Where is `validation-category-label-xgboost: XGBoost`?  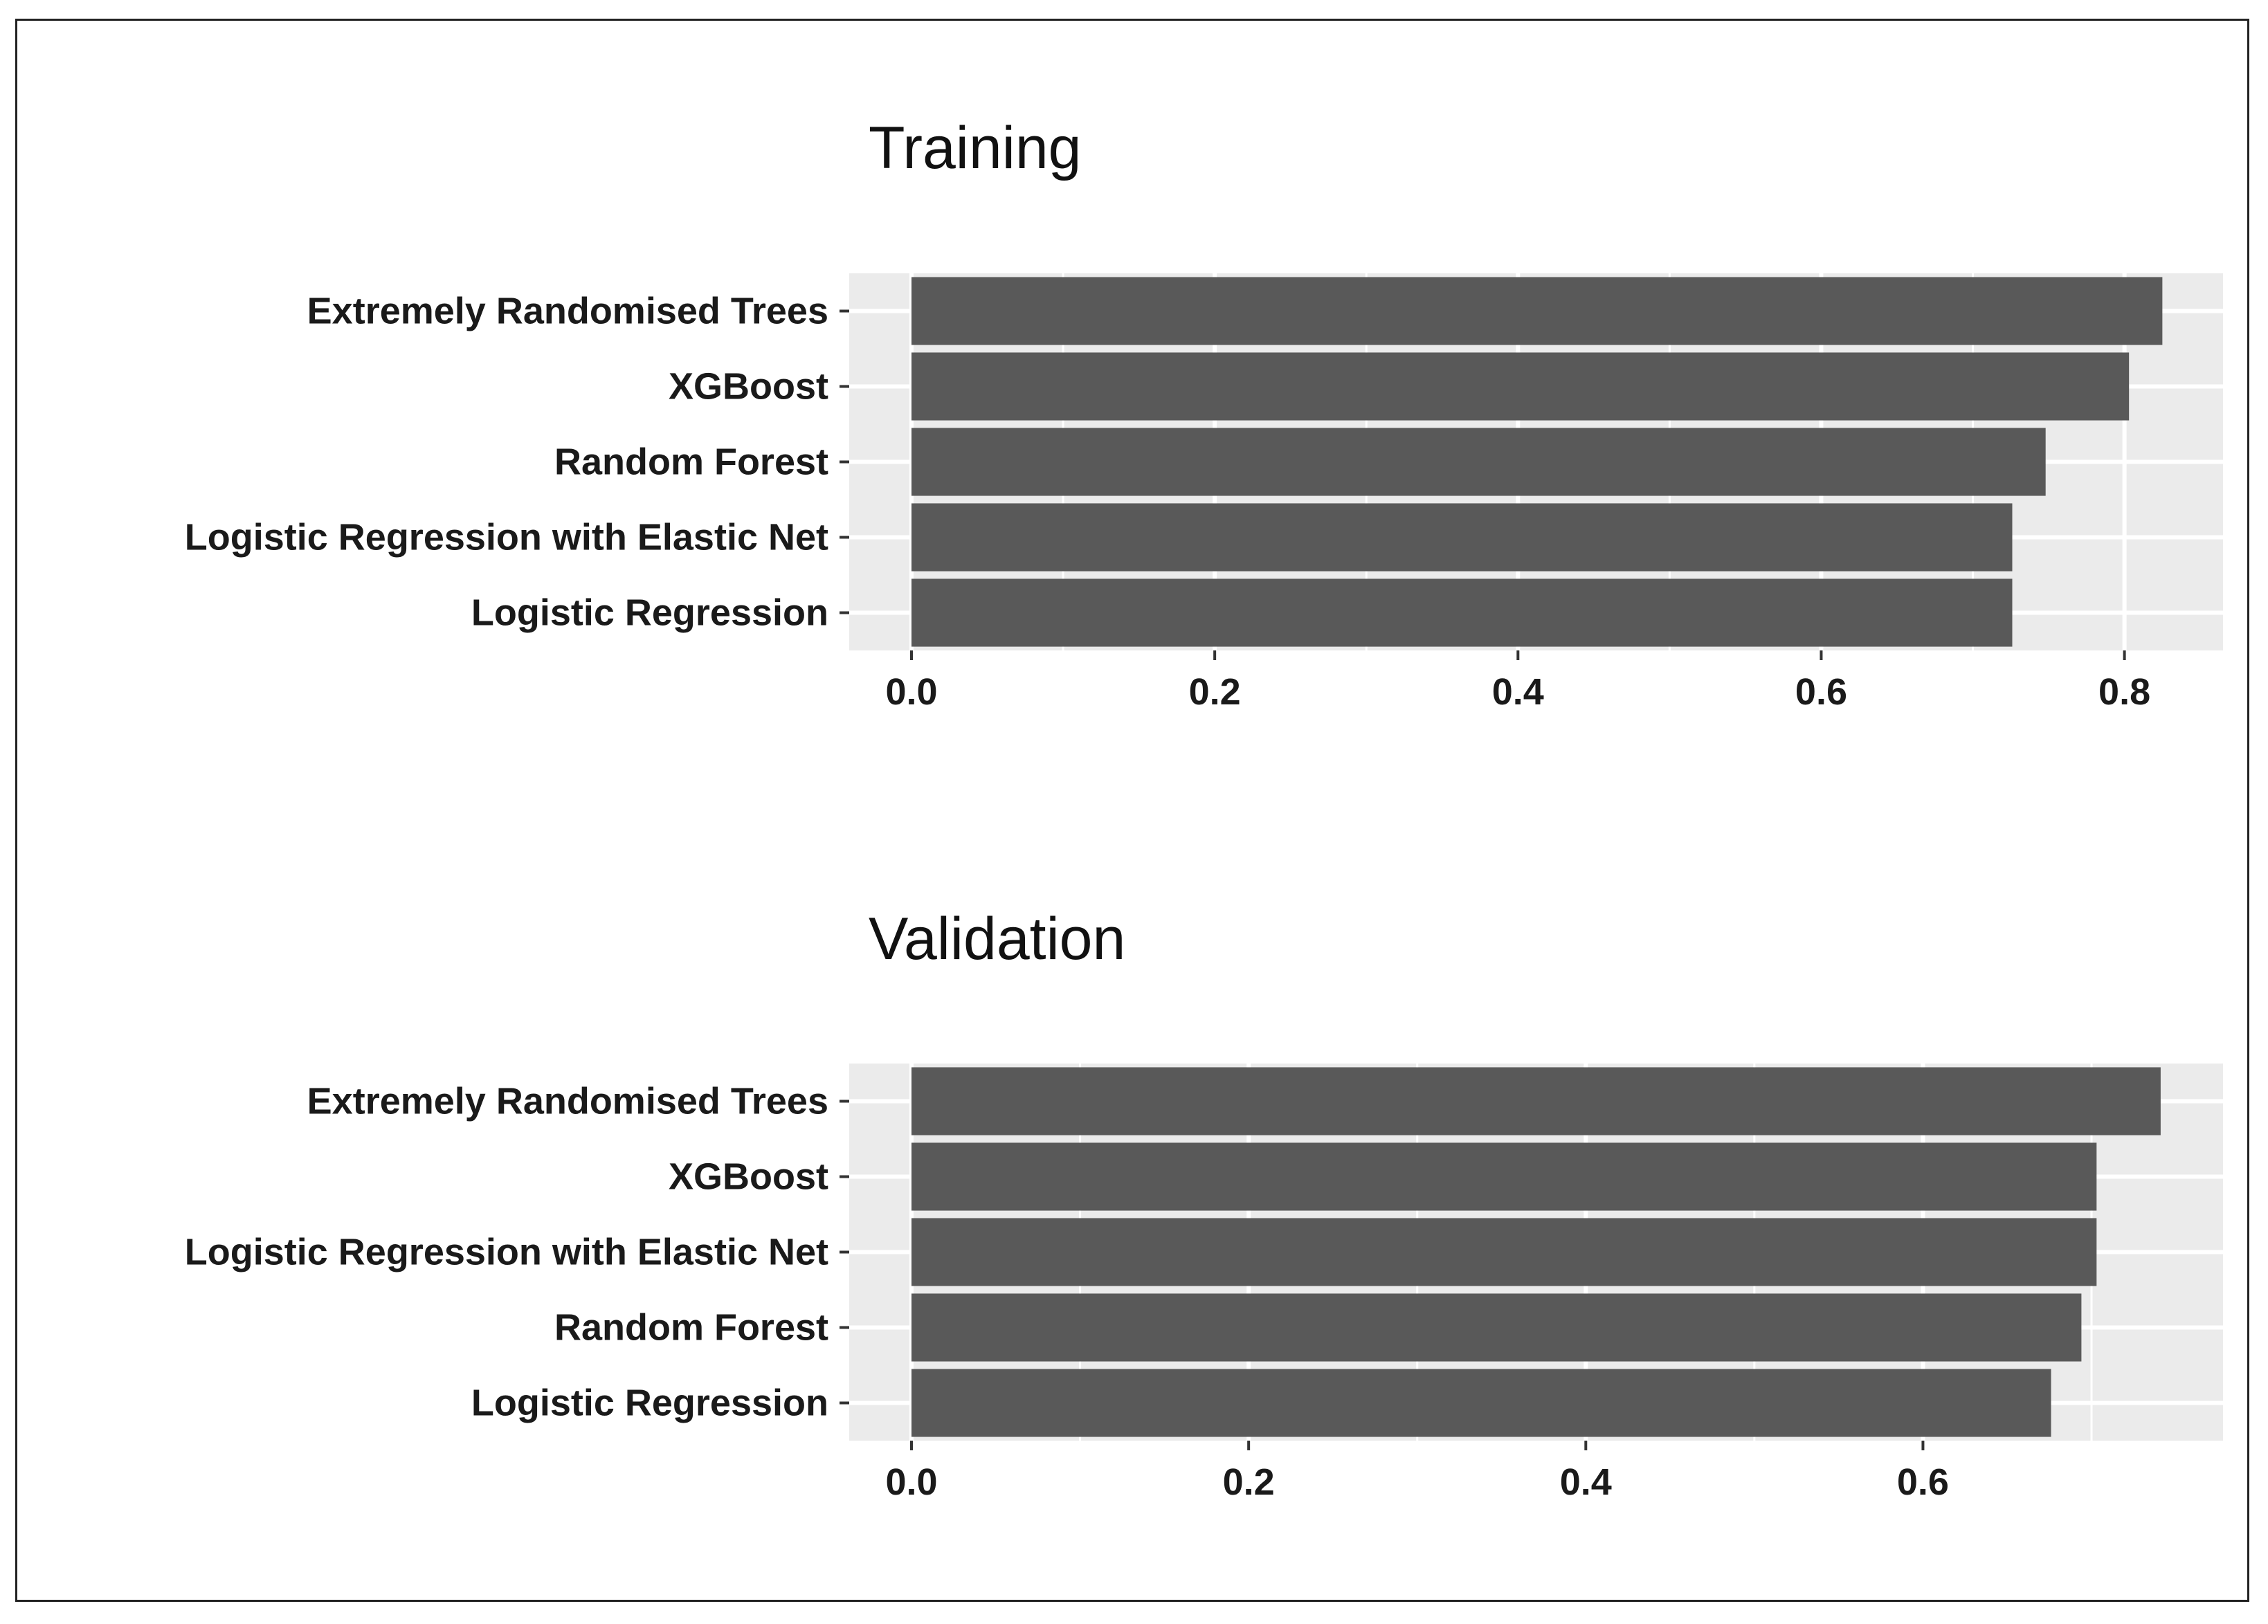 validation-category-label-xgboost: XGBoost is located at coordinates (749, 1177).